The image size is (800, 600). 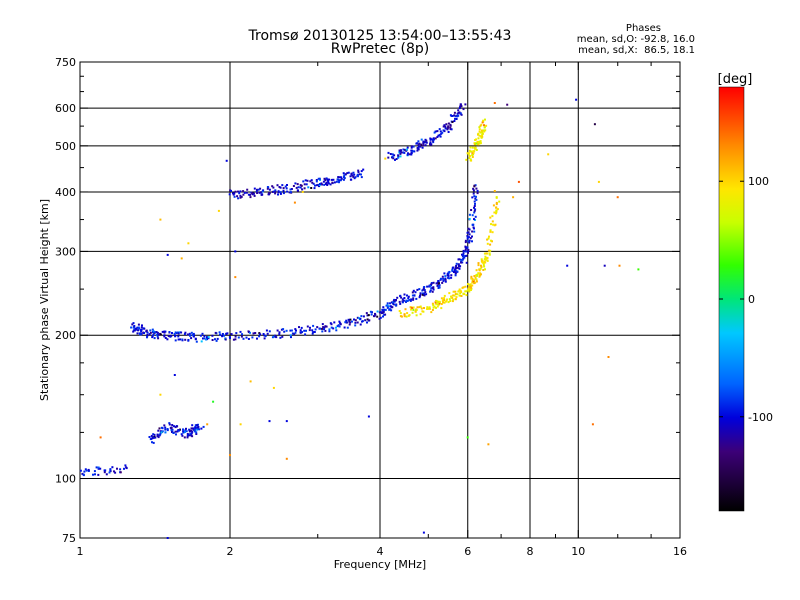 What do you see at coordinates (758, 181) in the screenshot?
I see `colorbar-tick-label-100: 100` at bounding box center [758, 181].